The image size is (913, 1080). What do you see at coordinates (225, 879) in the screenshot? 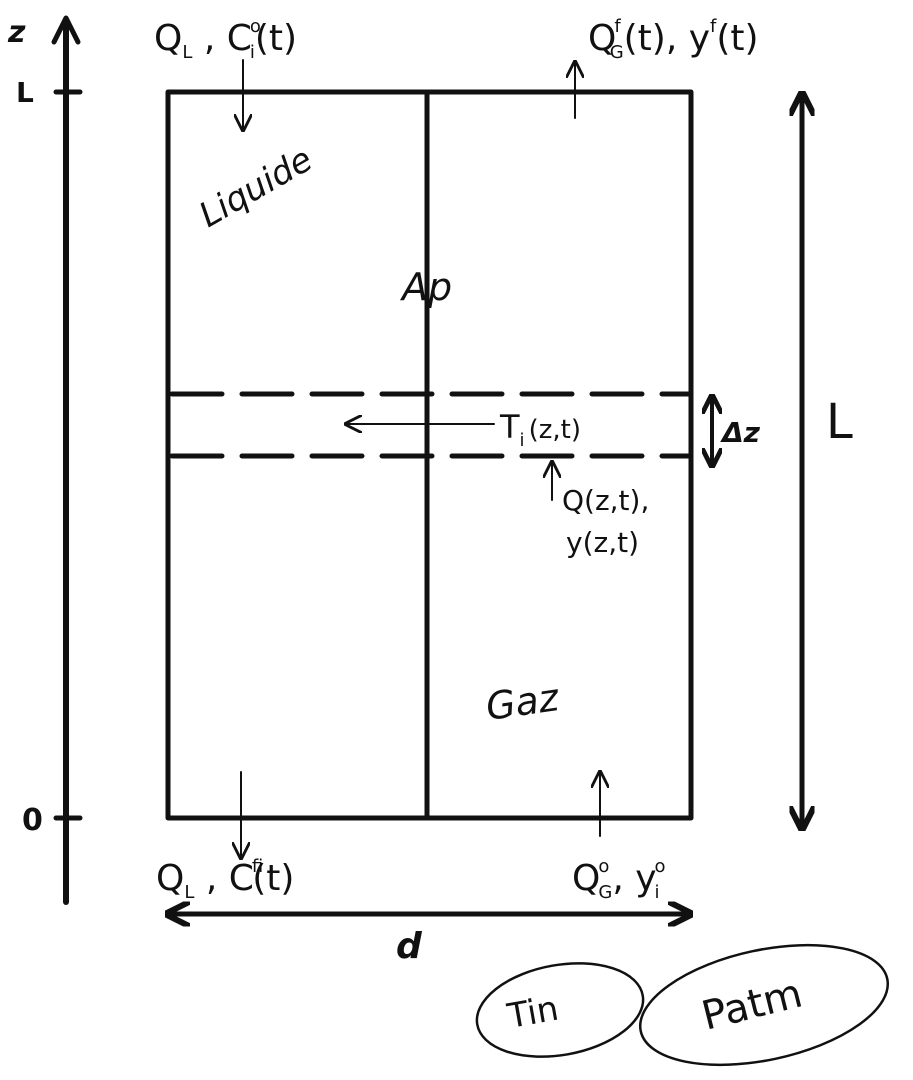
I see `liquid-outlet-label: QL , Cfi(t)` at bounding box center [225, 879].